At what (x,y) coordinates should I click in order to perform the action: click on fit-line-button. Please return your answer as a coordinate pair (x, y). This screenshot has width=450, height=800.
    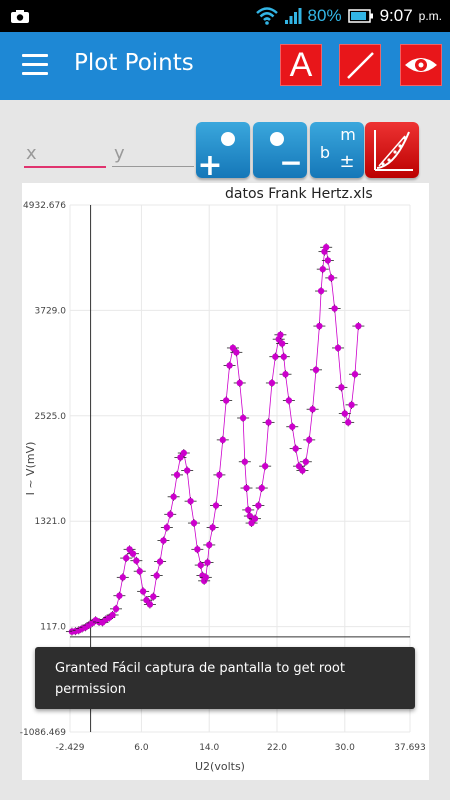
    Looking at the image, I should click on (360, 65).